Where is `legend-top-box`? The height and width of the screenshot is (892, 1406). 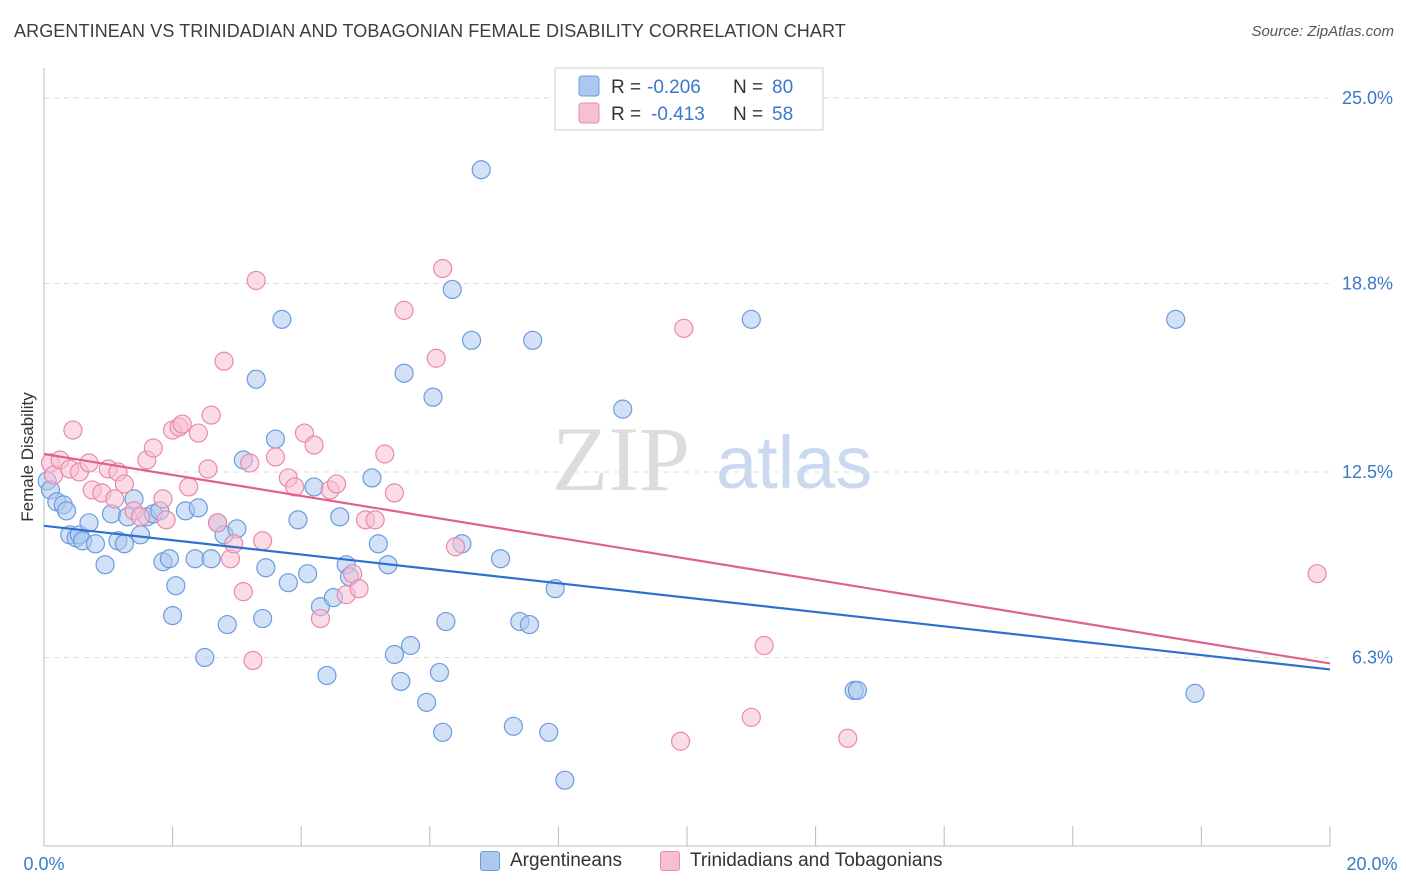 legend-top-box is located at coordinates (689, 99).